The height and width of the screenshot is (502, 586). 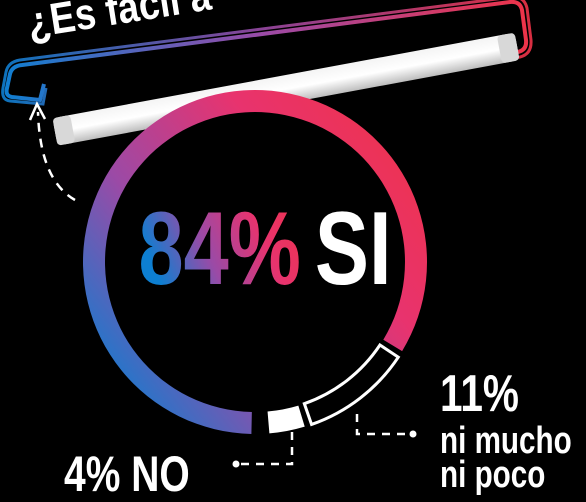 I want to click on value-label: 11%, so click(x=479, y=394).